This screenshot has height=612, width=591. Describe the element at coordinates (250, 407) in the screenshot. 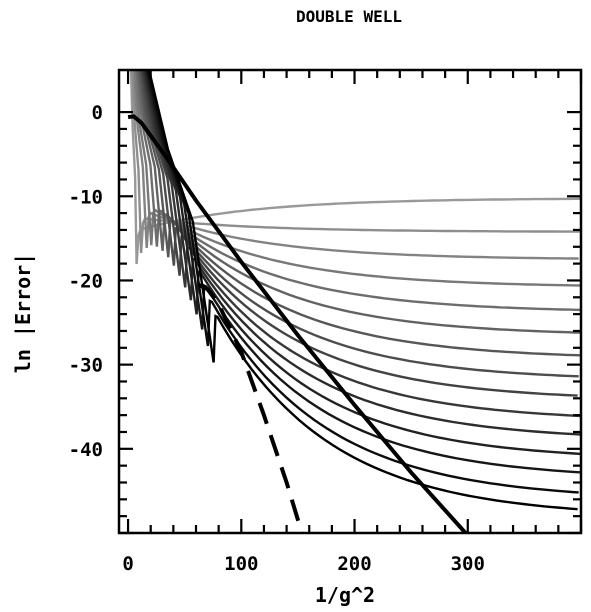

I see `series-dashed-line` at that location.